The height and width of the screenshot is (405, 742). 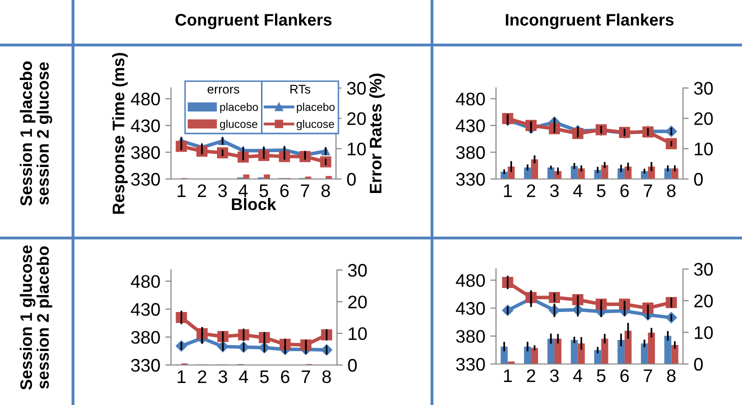 What do you see at coordinates (377, 134) in the screenshot?
I see `y2-axis-title: Error Rates (%)` at bounding box center [377, 134].